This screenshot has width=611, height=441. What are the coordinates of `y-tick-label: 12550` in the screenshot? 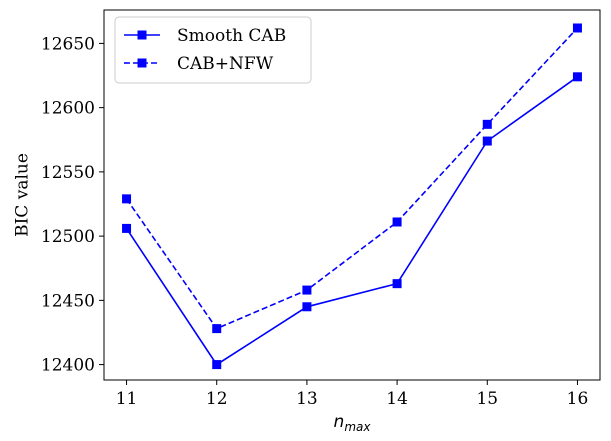 It's located at (68, 173).